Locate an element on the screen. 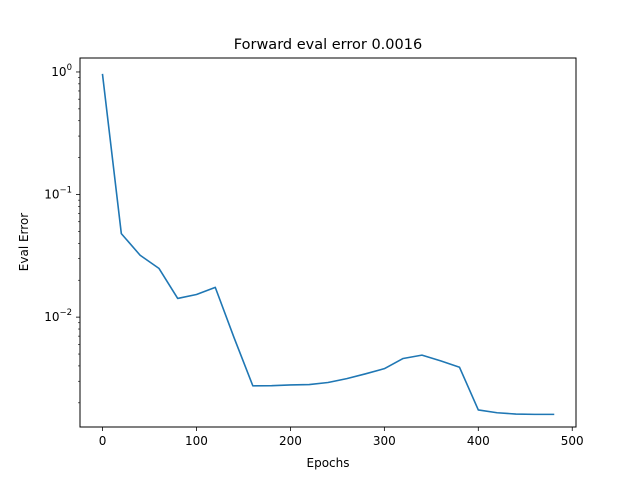 This screenshot has width=640, height=480. x-tick-label: 200 is located at coordinates (290, 441).